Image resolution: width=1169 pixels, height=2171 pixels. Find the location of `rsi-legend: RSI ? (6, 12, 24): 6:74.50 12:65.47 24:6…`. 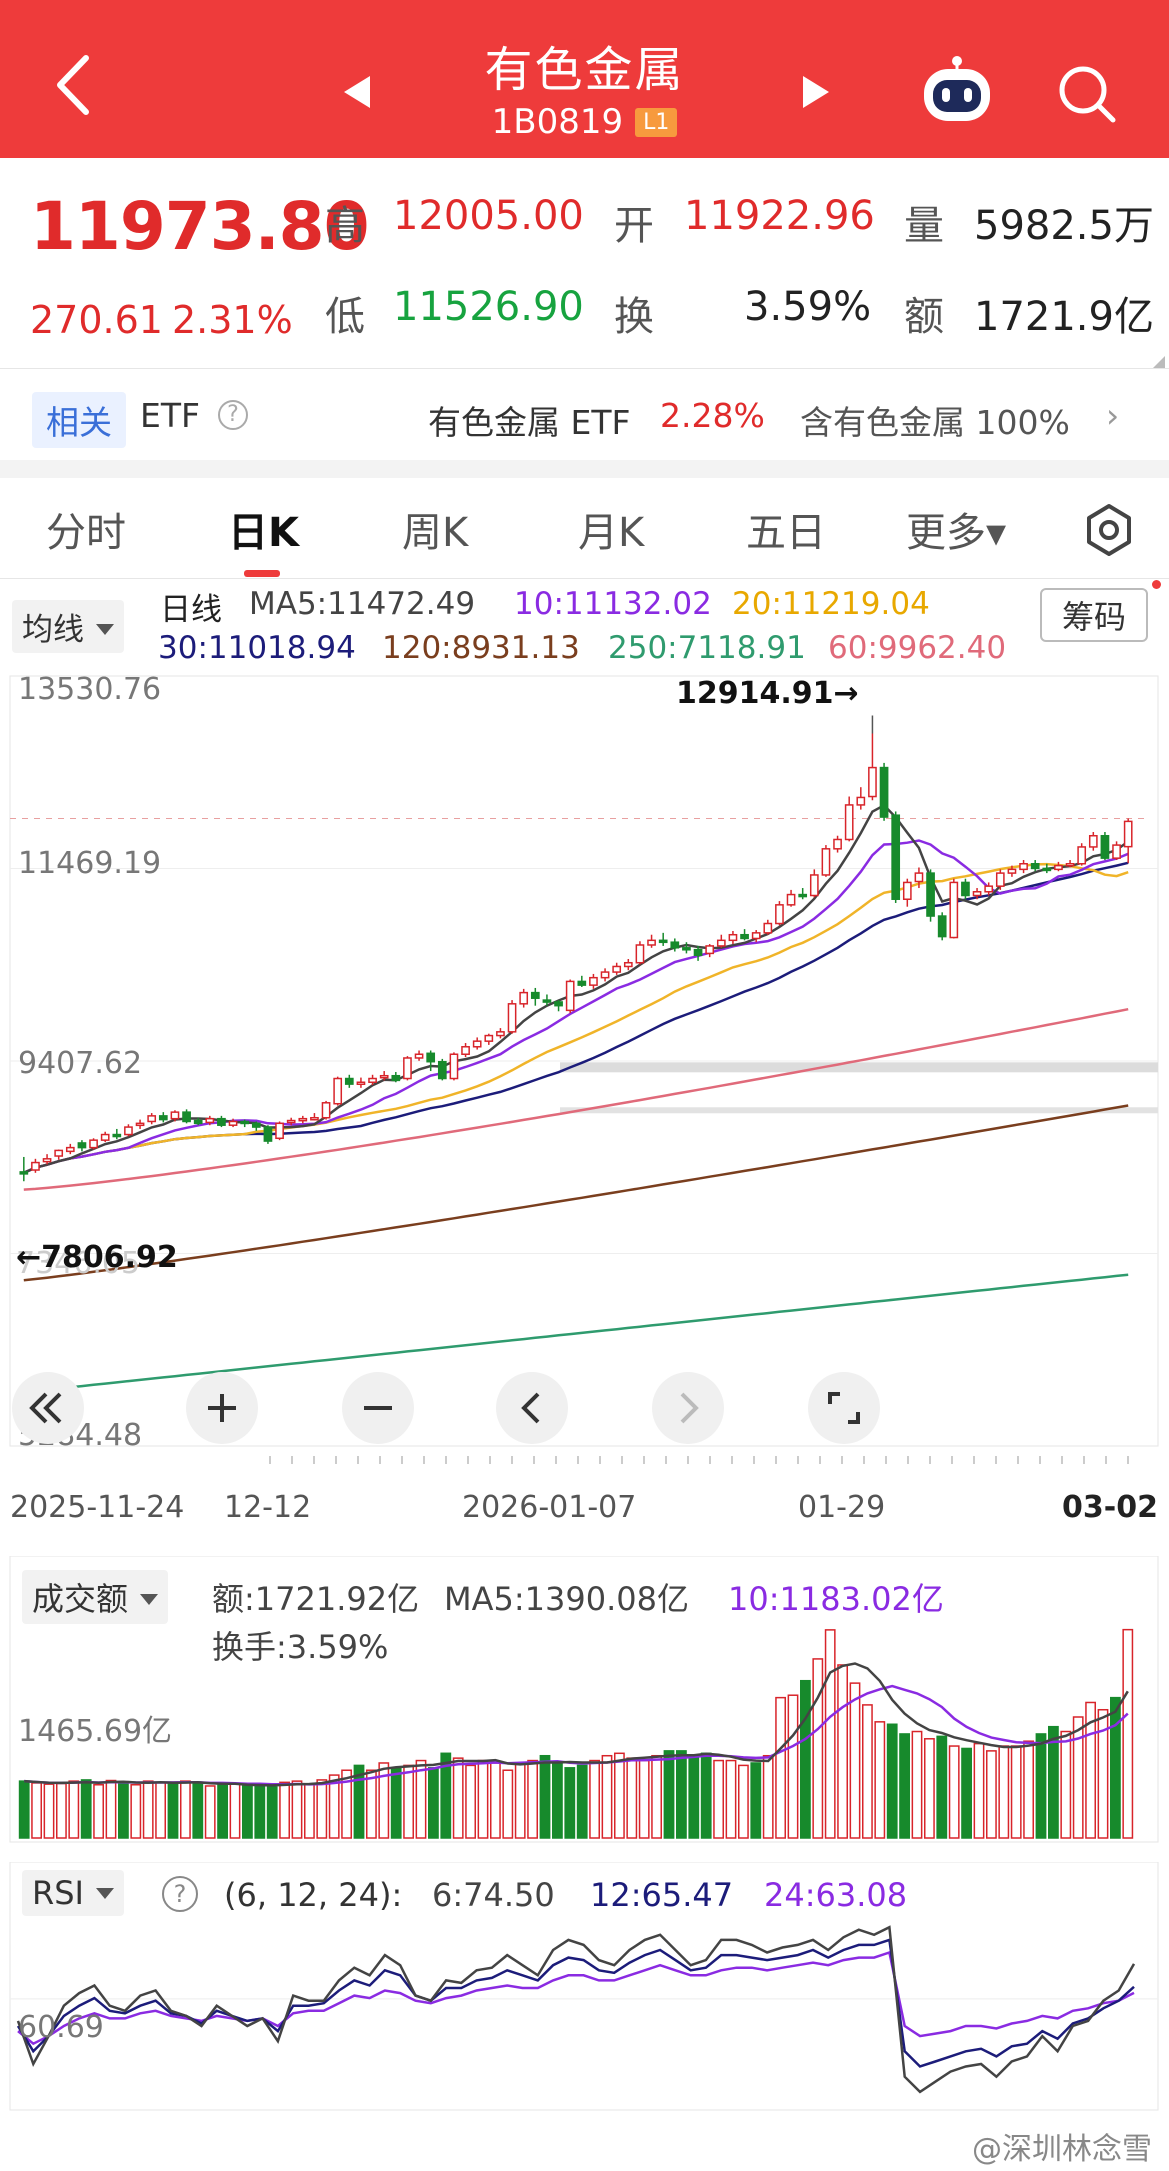

rsi-legend: RSI ? (6, 12, 24): 6:74.50 12:65.47 24:6… is located at coordinates (584, 1900).